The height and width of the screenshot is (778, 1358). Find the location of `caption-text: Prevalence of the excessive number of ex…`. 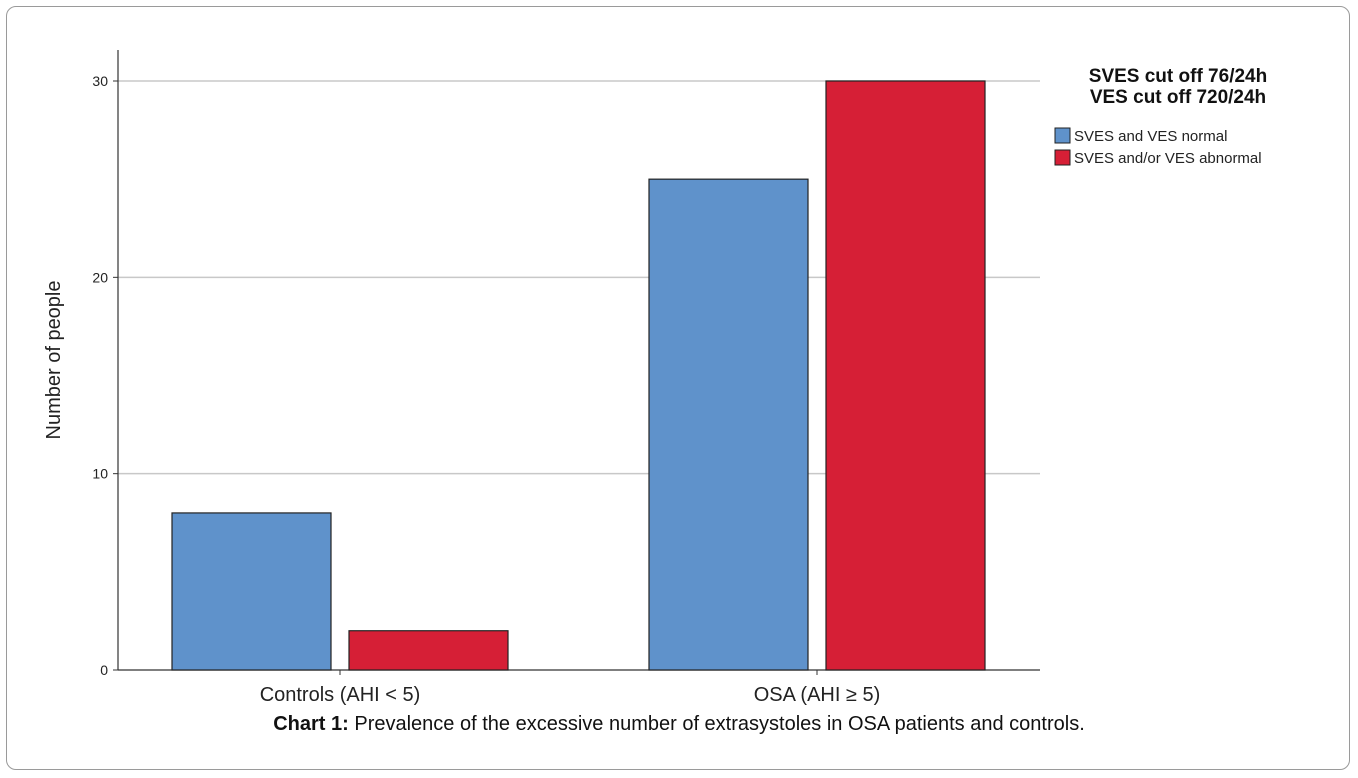

caption-text: Prevalence of the excessive number of ex… is located at coordinates (716, 724).